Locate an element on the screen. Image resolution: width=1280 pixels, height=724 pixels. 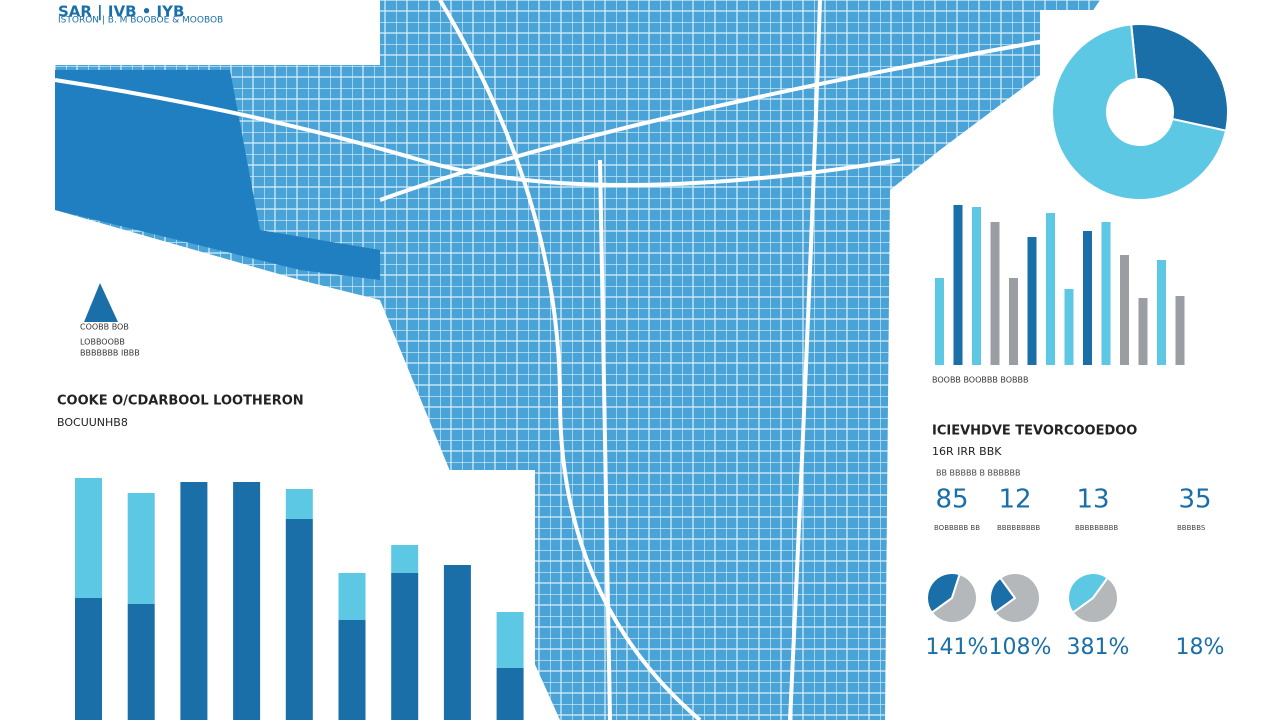
stat-value: 12 is located at coordinates (1014, 500).